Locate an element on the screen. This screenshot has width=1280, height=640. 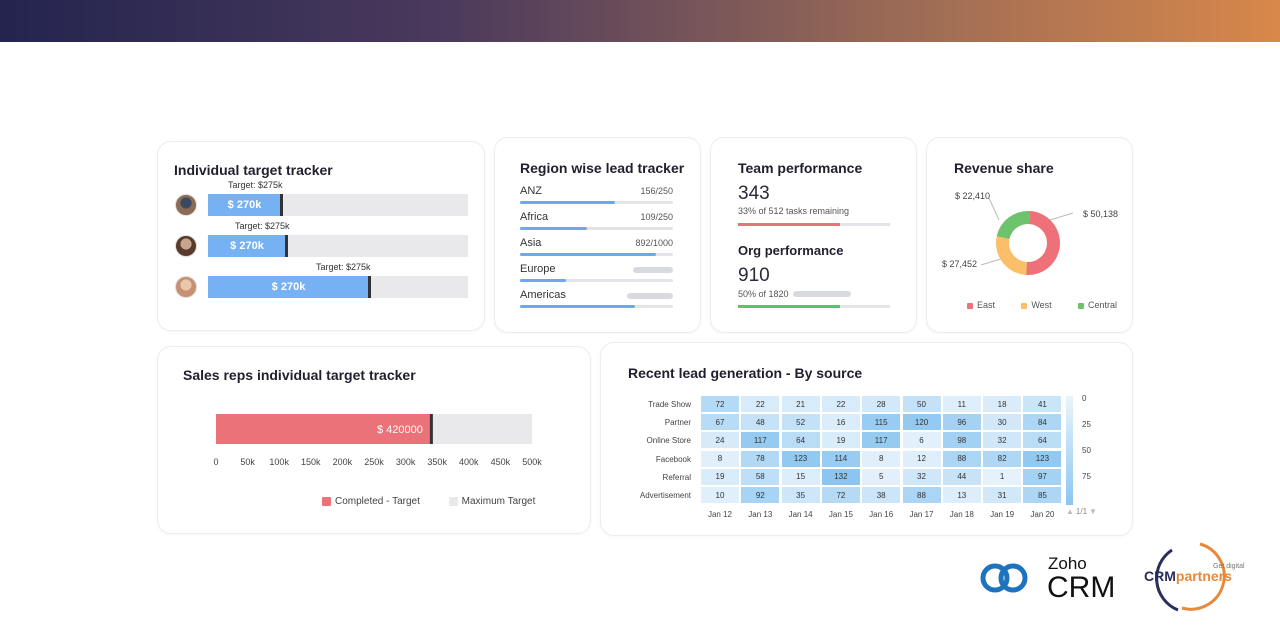
leader-line is located at coordinates (992, 261).